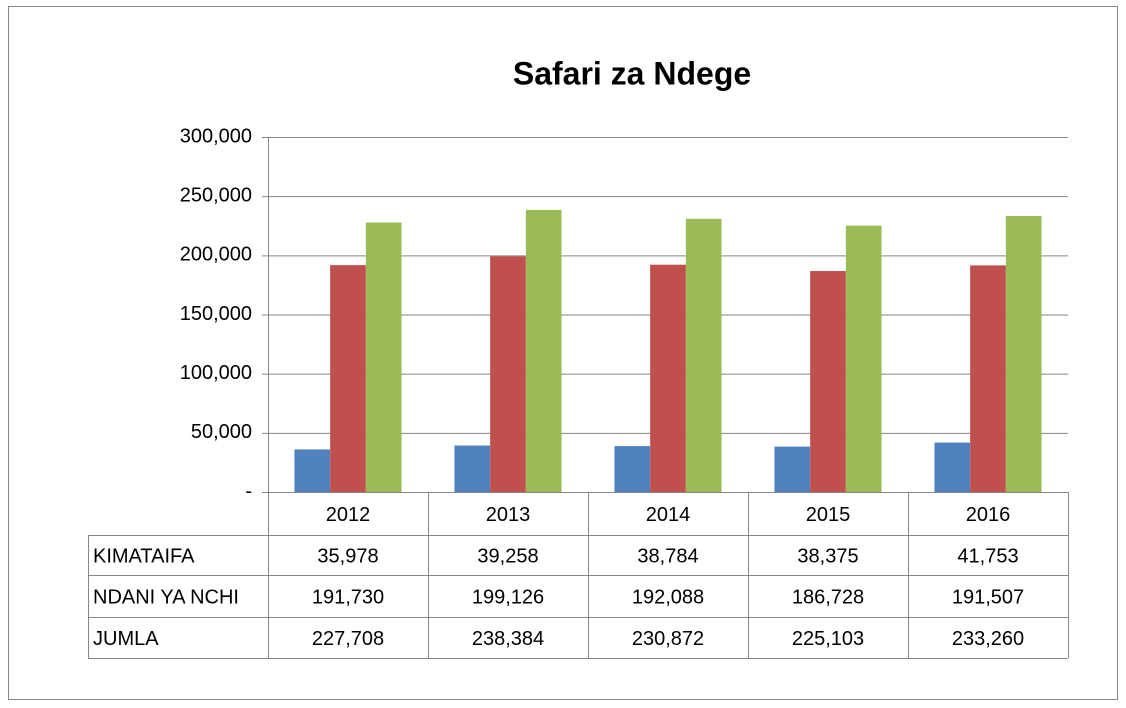 The width and height of the screenshot is (1126, 708). I want to click on legend-label: KIMATAIFA, so click(144, 556).